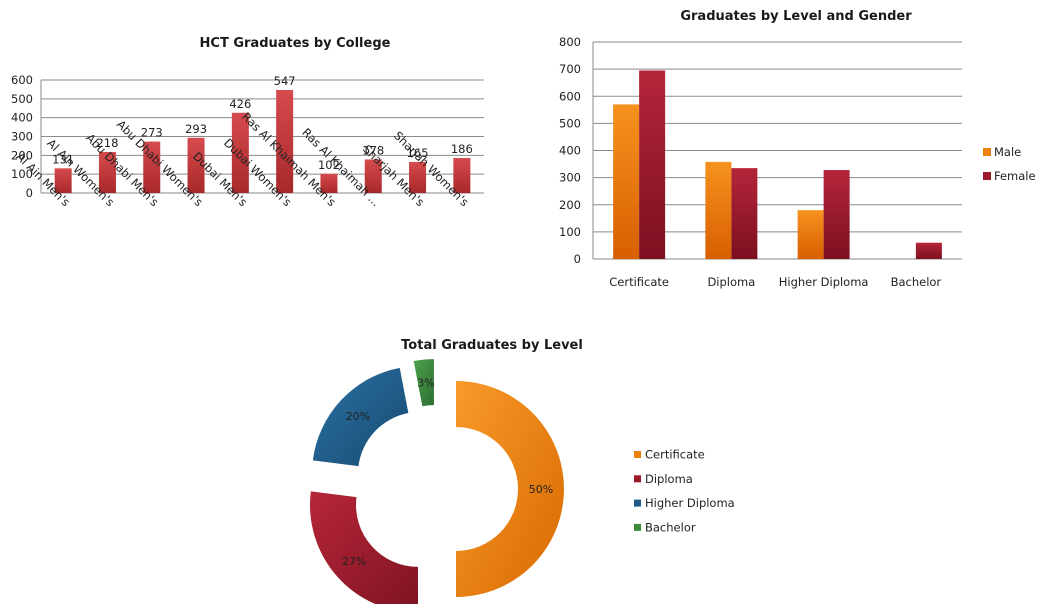 This screenshot has width=1058, height=604. I want to click on bar-dubai-men-s, so click(240, 152).